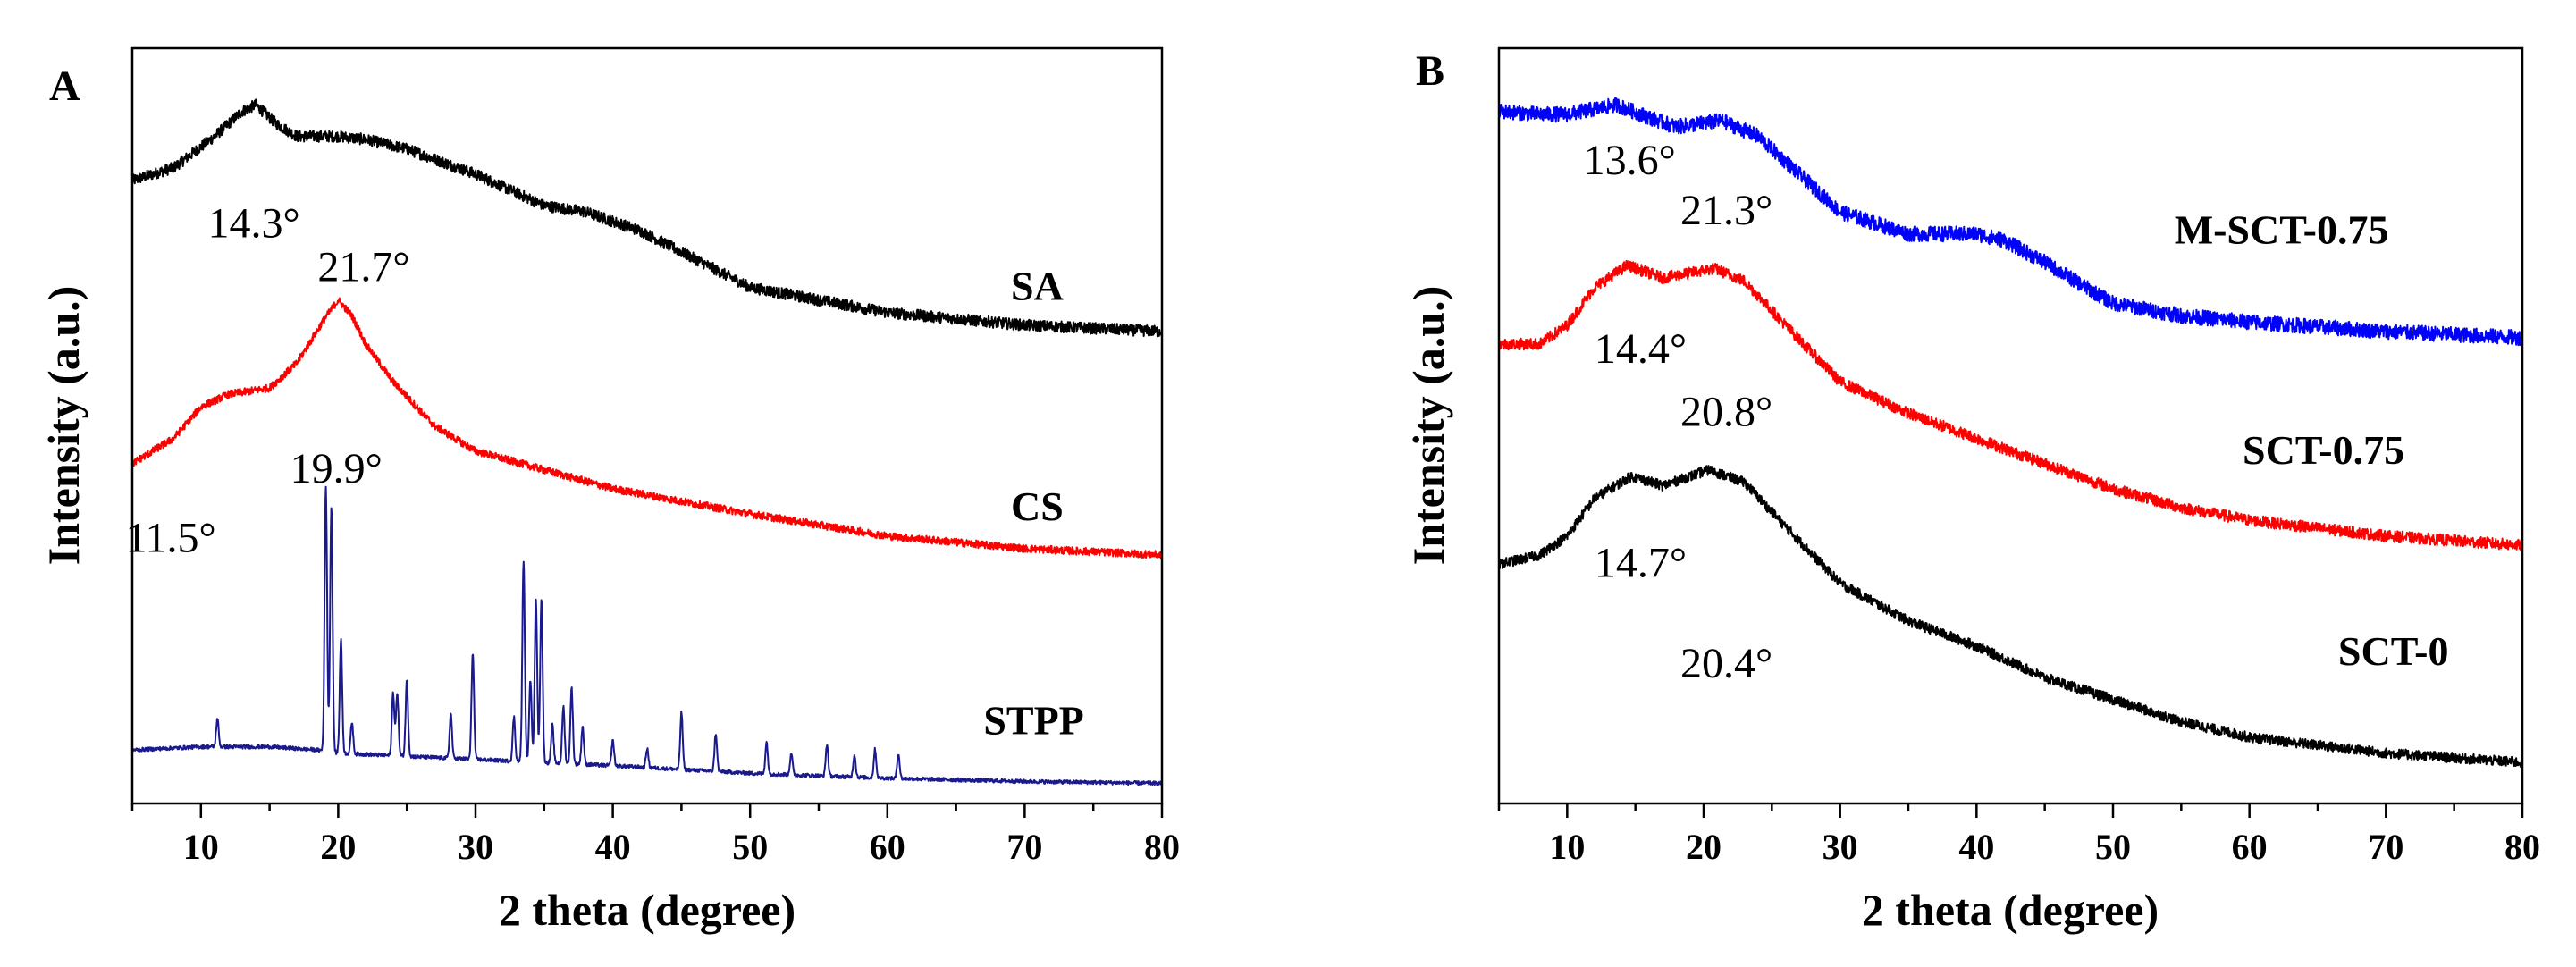  What do you see at coordinates (1976, 847) in the screenshot?
I see `panel-b-x-tick-label: 40` at bounding box center [1976, 847].